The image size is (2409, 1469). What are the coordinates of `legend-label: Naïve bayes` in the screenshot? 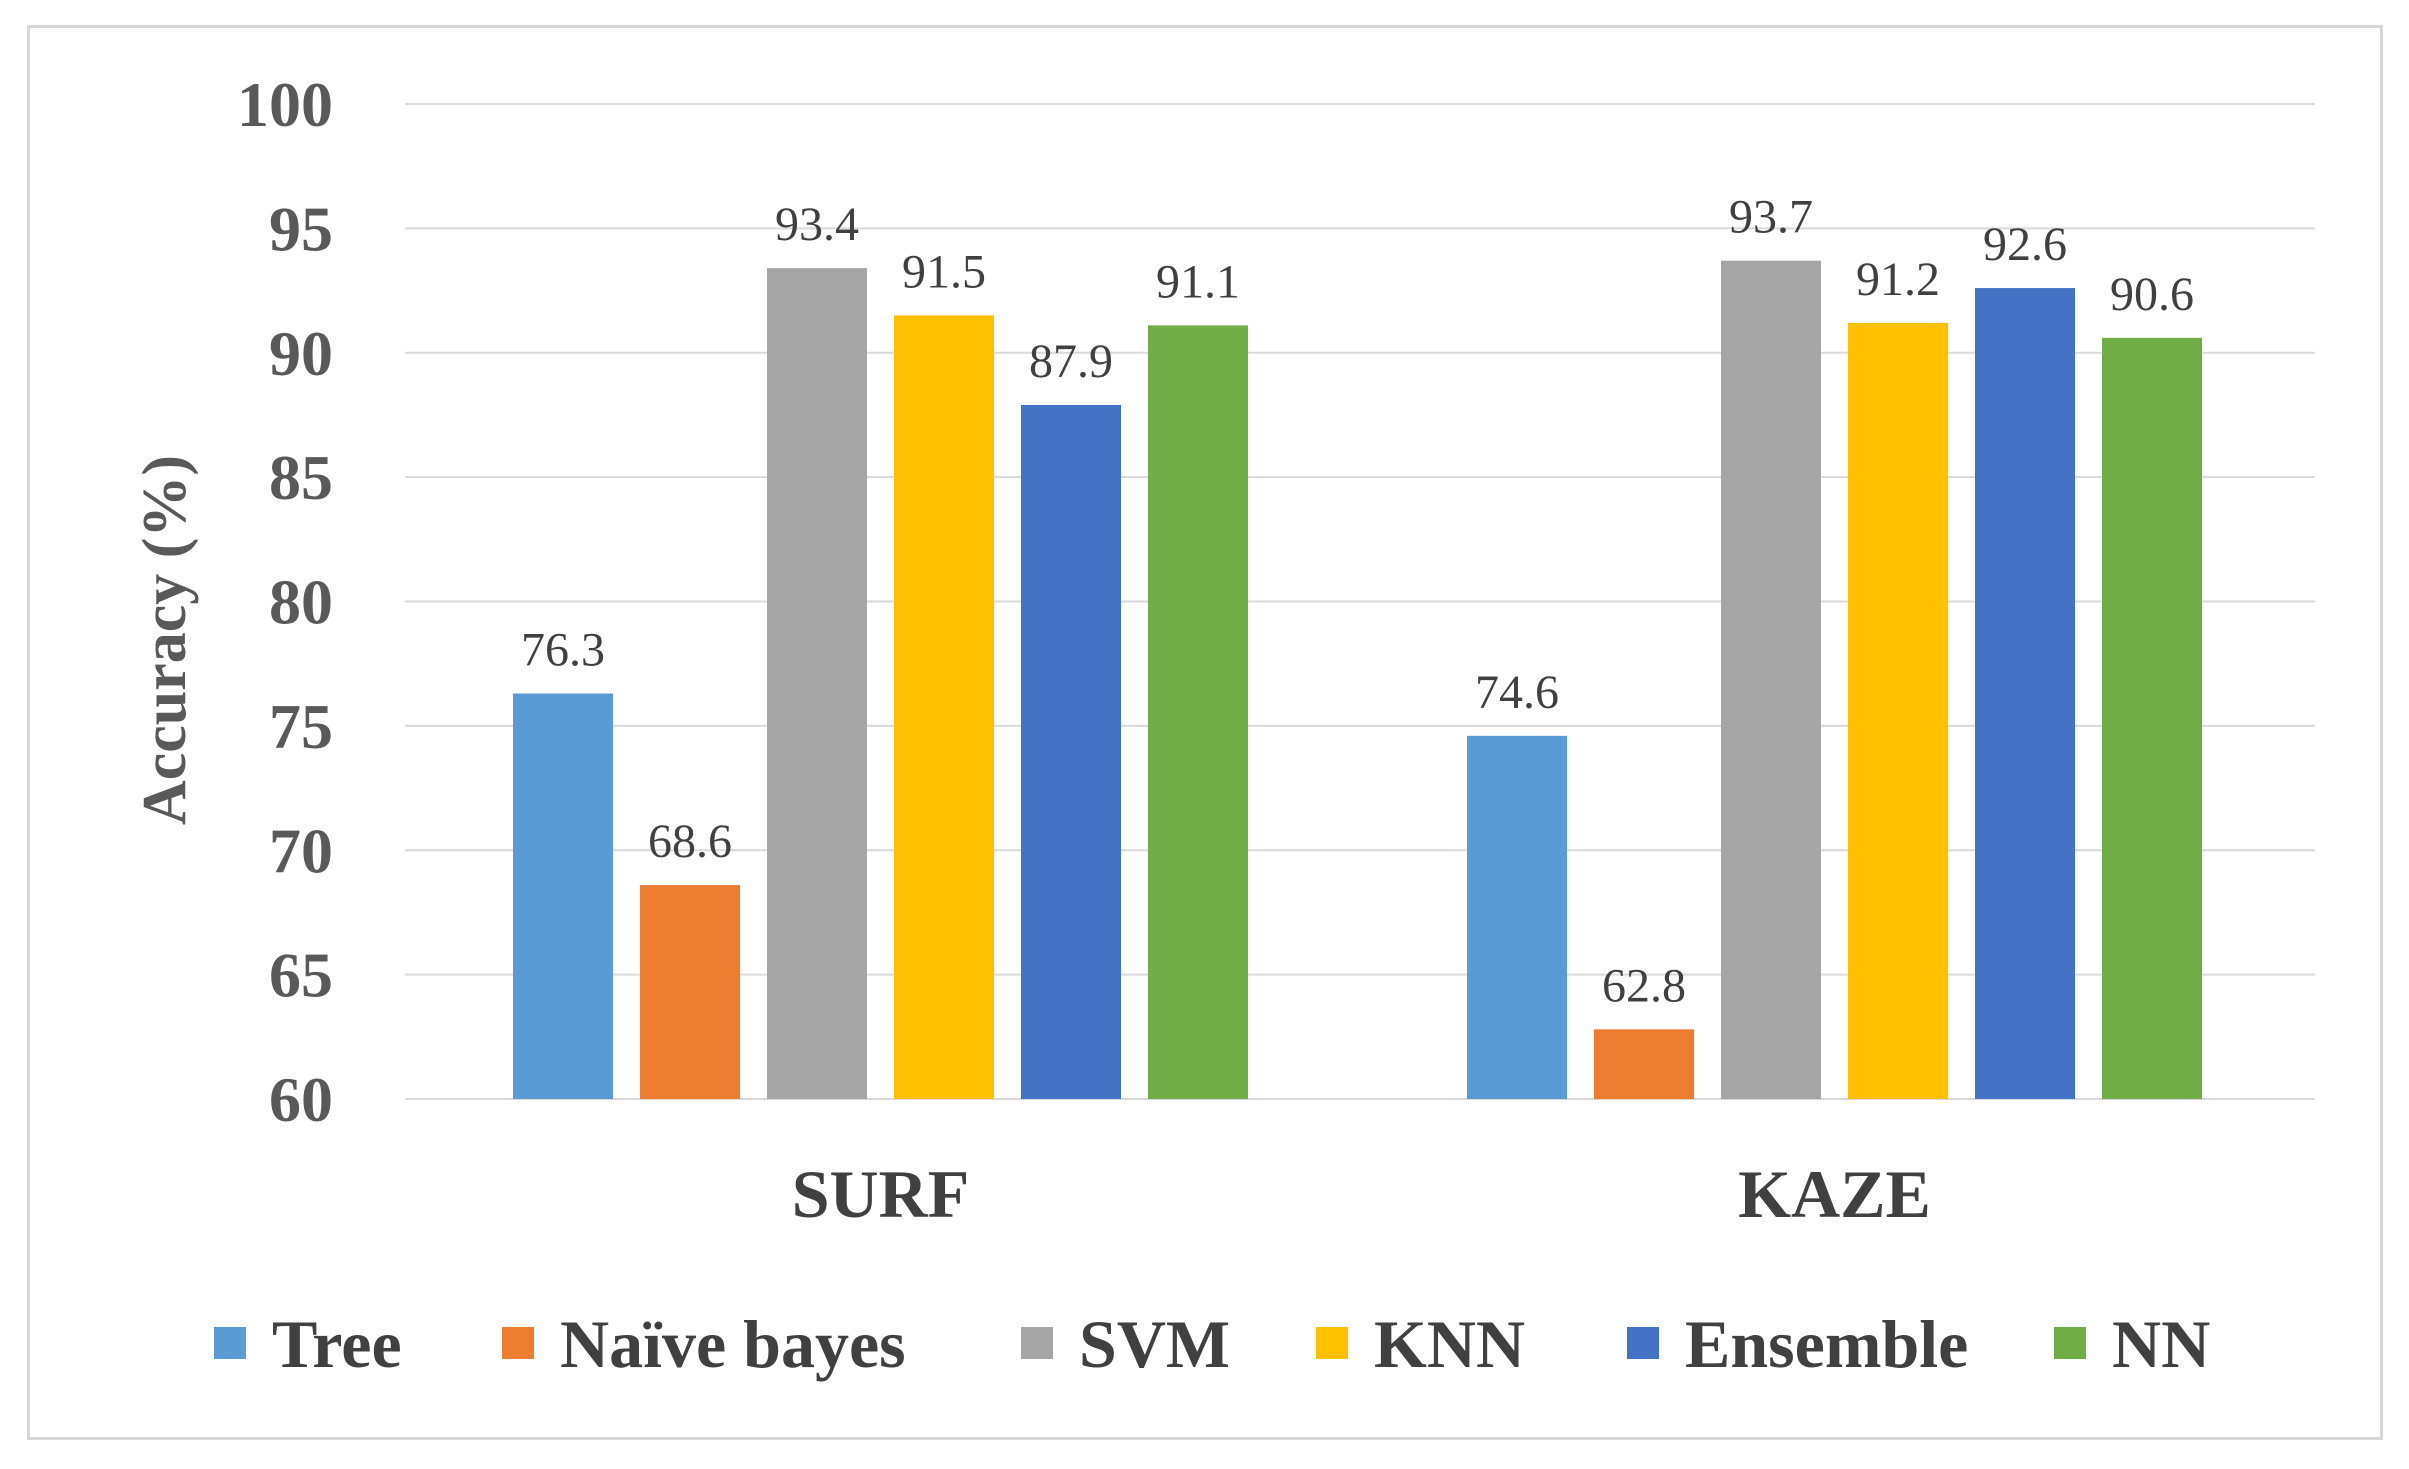 It's located at (733, 1344).